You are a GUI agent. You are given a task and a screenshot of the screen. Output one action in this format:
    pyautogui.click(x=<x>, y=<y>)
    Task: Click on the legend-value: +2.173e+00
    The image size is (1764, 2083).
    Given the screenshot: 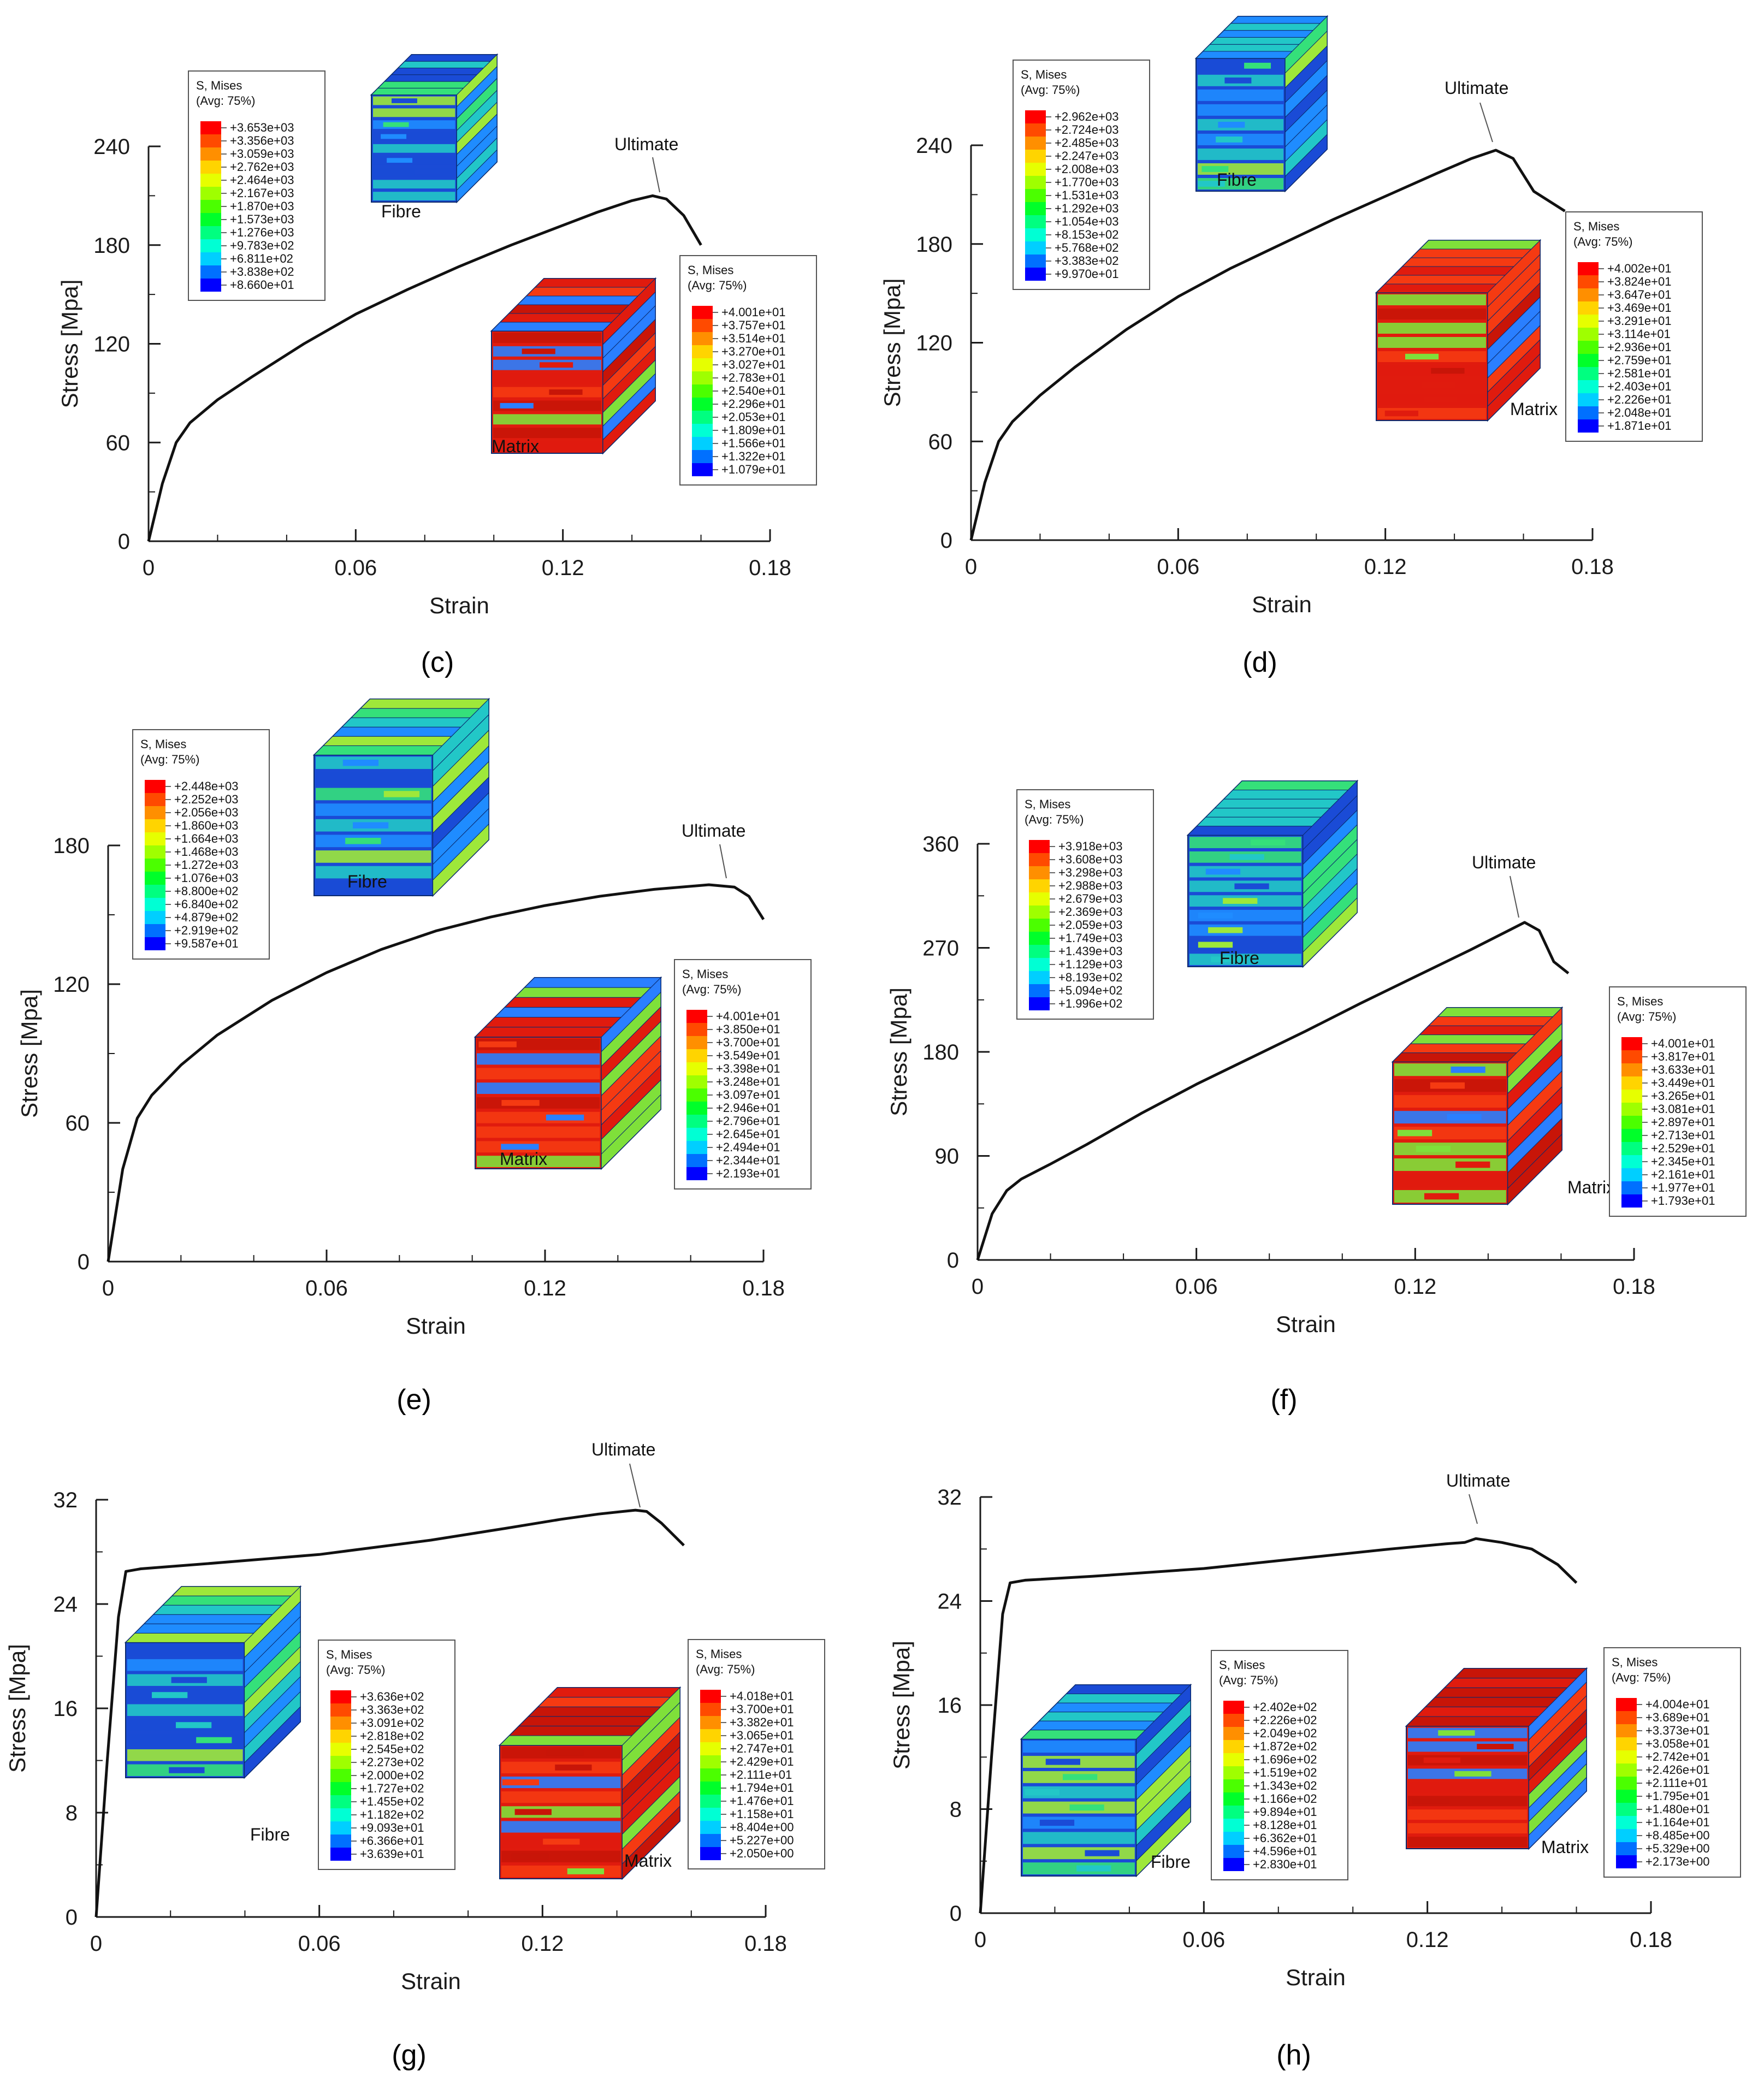 What is the action you would take?
    pyautogui.click(x=1677, y=1861)
    